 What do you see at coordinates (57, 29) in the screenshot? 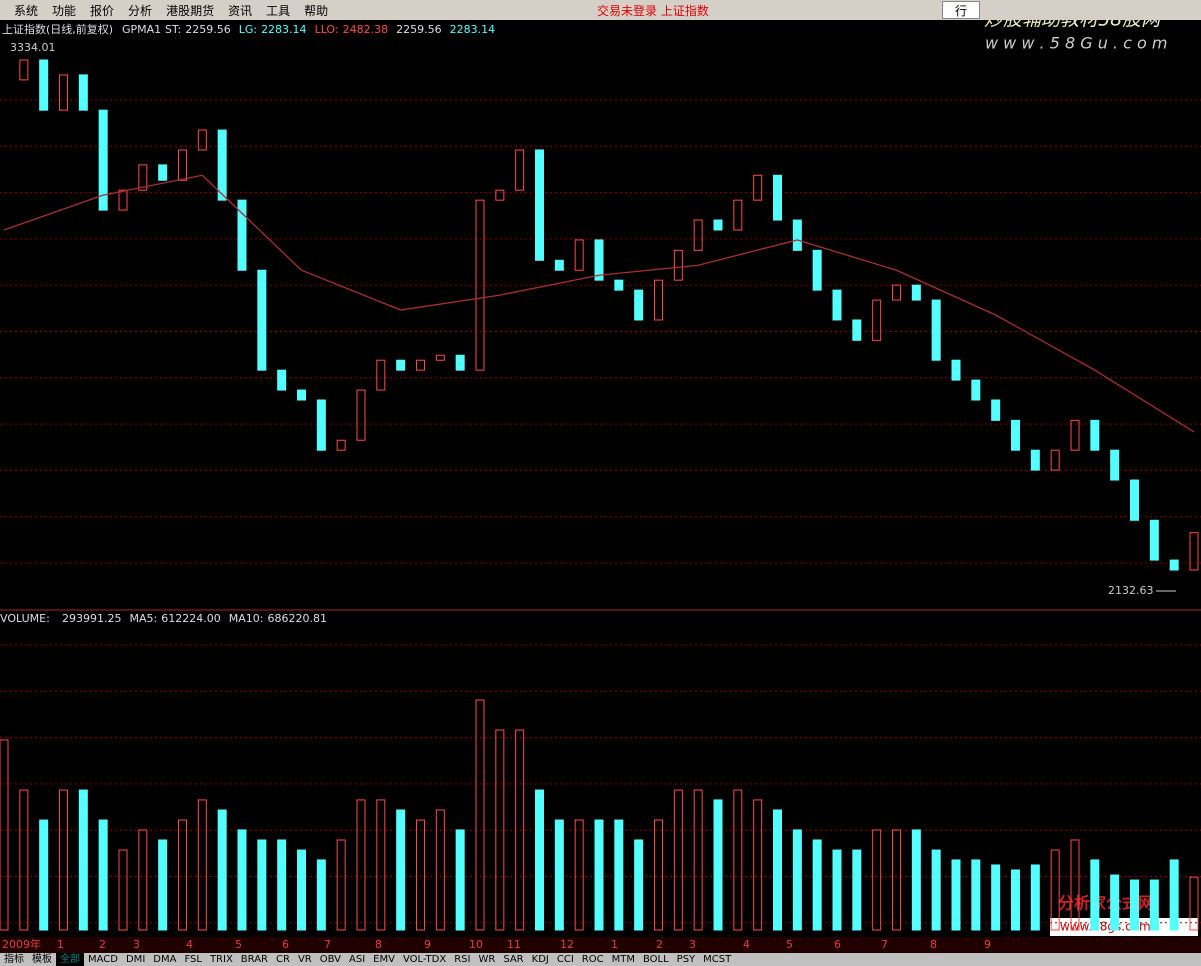
I see `chart-title: 上证指数(日线,前复权)` at bounding box center [57, 29].